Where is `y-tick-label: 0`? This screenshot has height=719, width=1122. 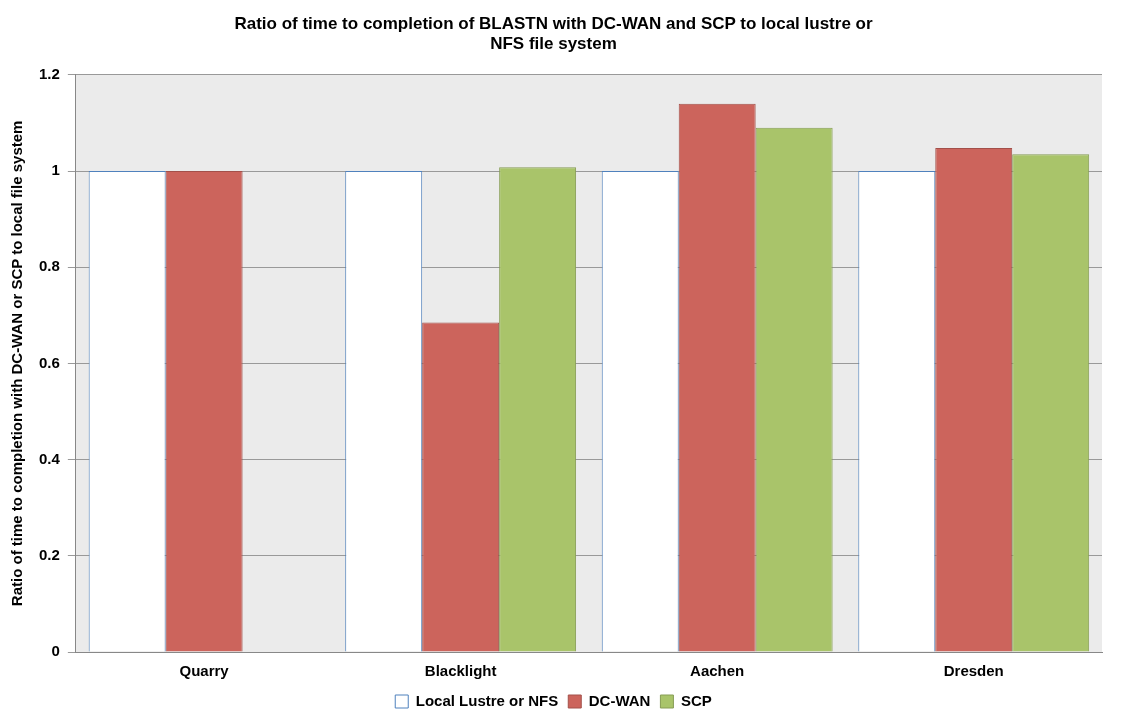 y-tick-label: 0 is located at coordinates (55, 651).